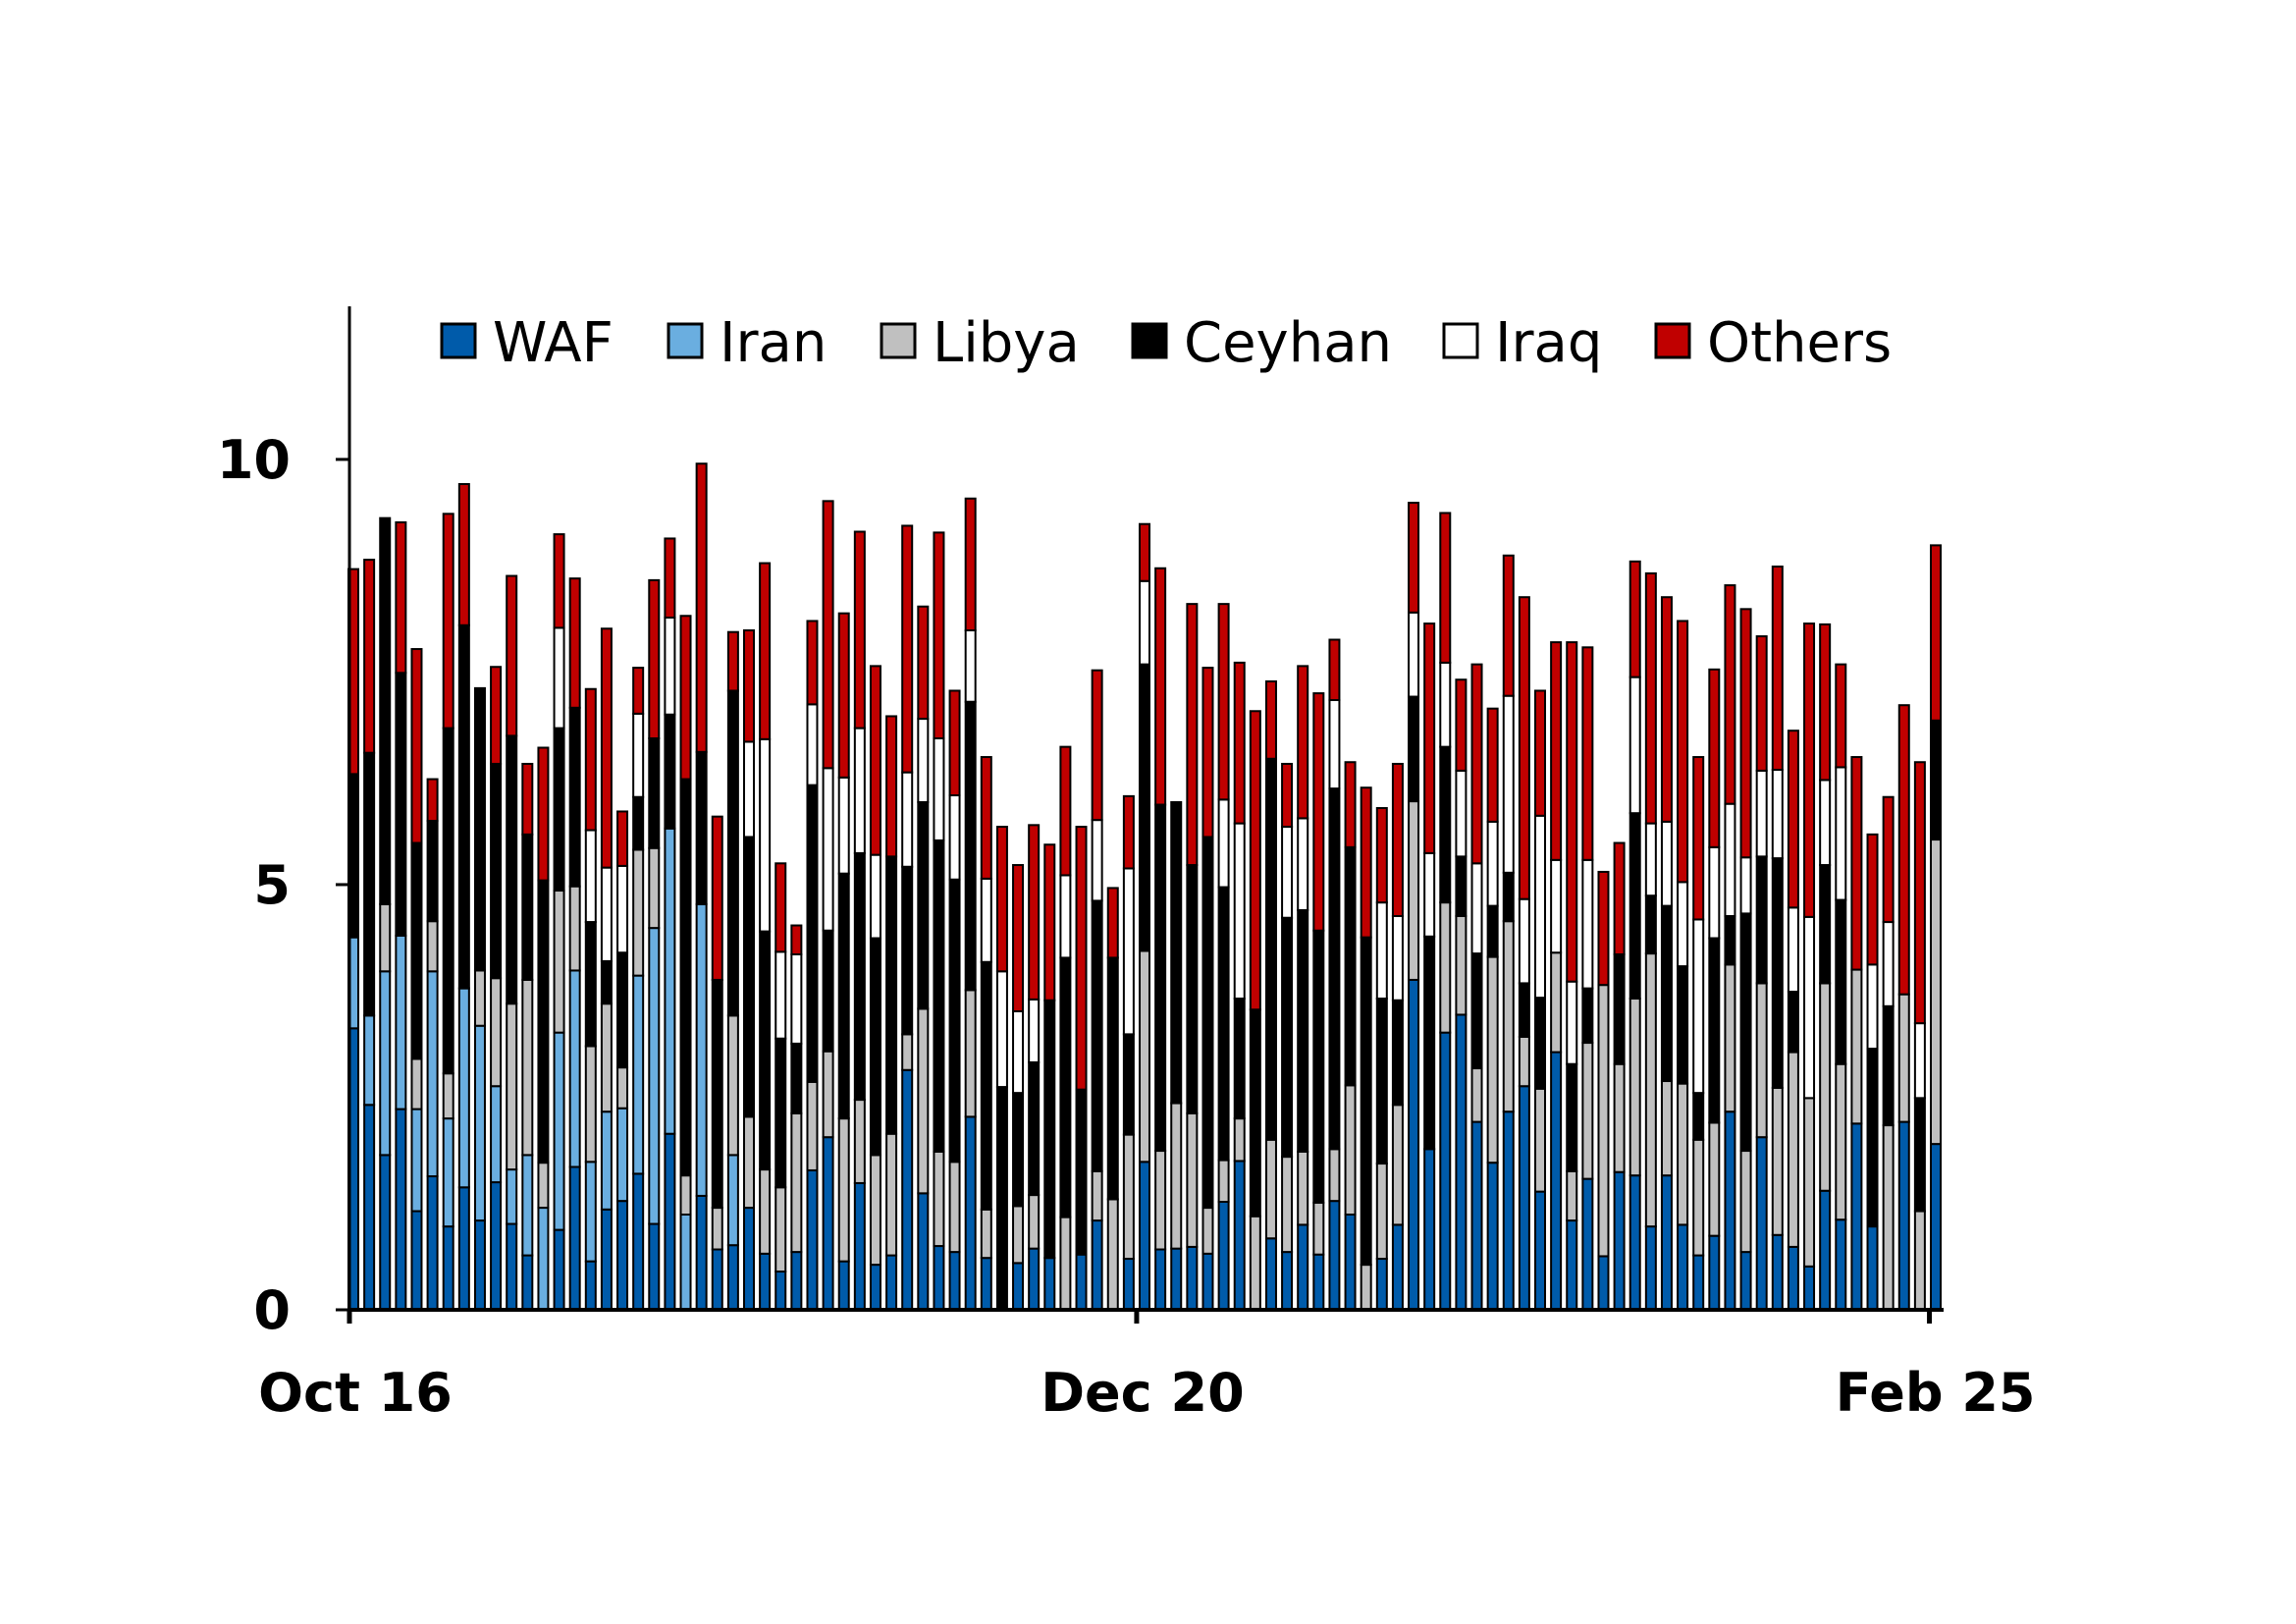 Image resolution: width=2296 pixels, height=1624 pixels. I want to click on legend-label-ceyhan: Ceyhan, so click(1288, 343).